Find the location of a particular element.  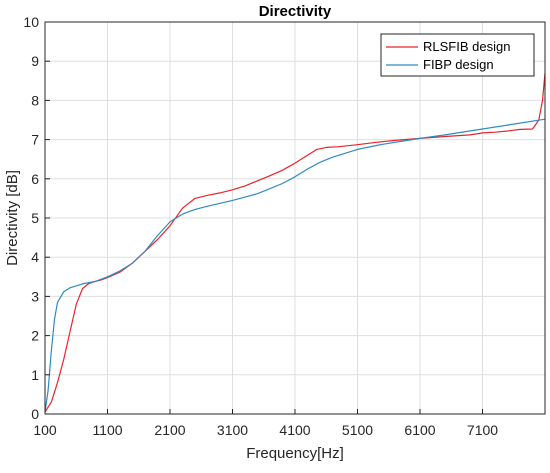

y-tick-label: 8 is located at coordinates (35, 100).